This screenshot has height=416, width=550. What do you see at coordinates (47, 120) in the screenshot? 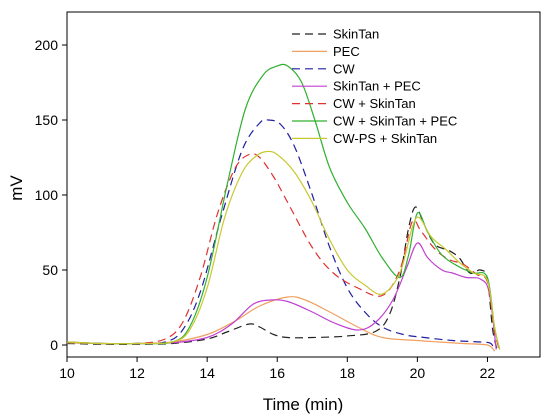
I see `y-tick-label: 150` at bounding box center [47, 120].